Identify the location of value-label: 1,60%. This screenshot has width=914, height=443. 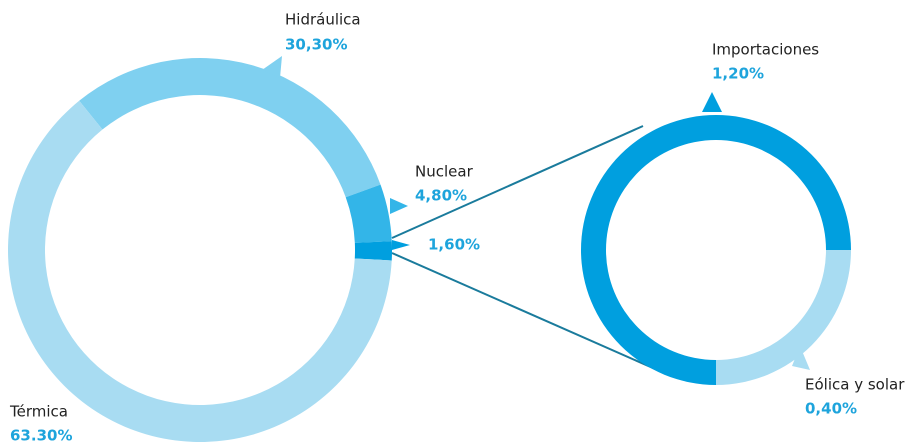
(454, 245).